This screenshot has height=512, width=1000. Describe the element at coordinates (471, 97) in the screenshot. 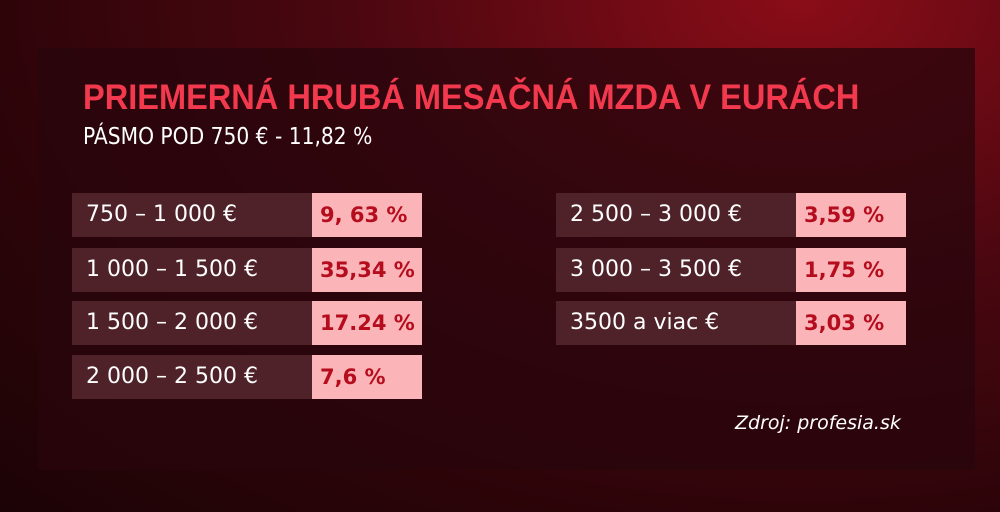

I see `title: PRIEMERNÁ HRUBÁ MESAČNÁ MZDA V EURÁCH` at that location.